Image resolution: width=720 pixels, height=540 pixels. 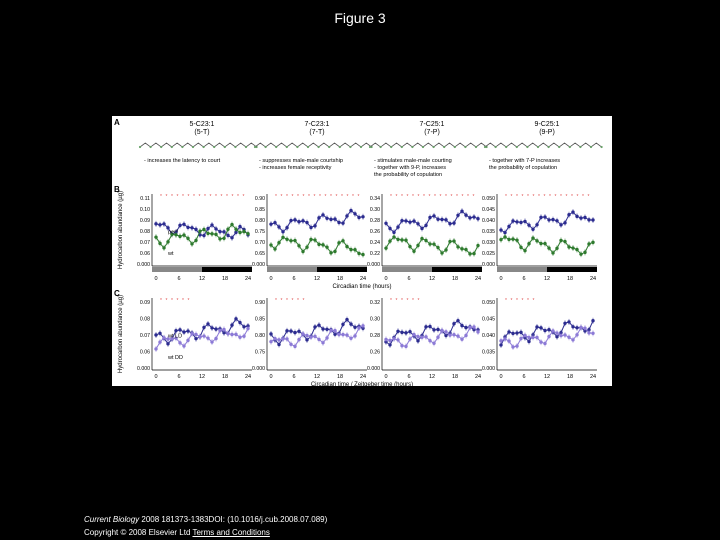 What do you see at coordinates (375, 303) in the screenshot?
I see `y-tick-label: 0.32` at bounding box center [375, 303].